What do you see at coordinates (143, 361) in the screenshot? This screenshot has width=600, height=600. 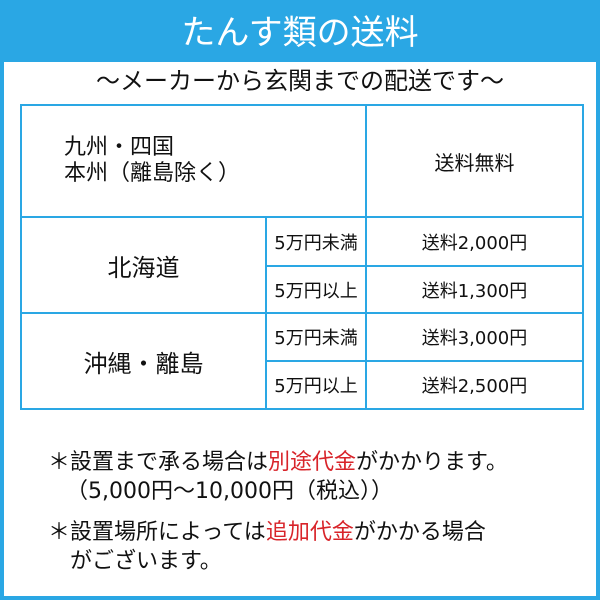 I see `region-cell-okinawa: 沖縄・離島` at bounding box center [143, 361].